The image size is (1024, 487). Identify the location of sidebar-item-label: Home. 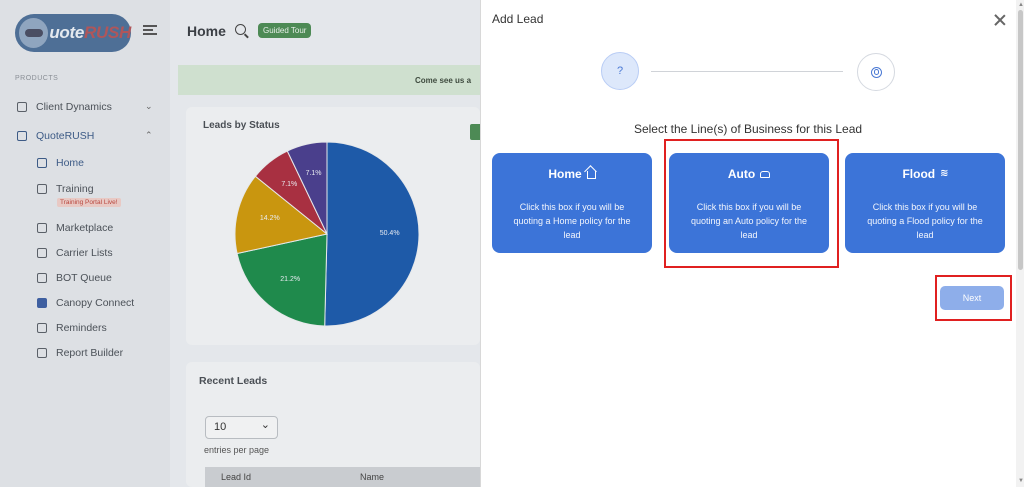
(70, 163).